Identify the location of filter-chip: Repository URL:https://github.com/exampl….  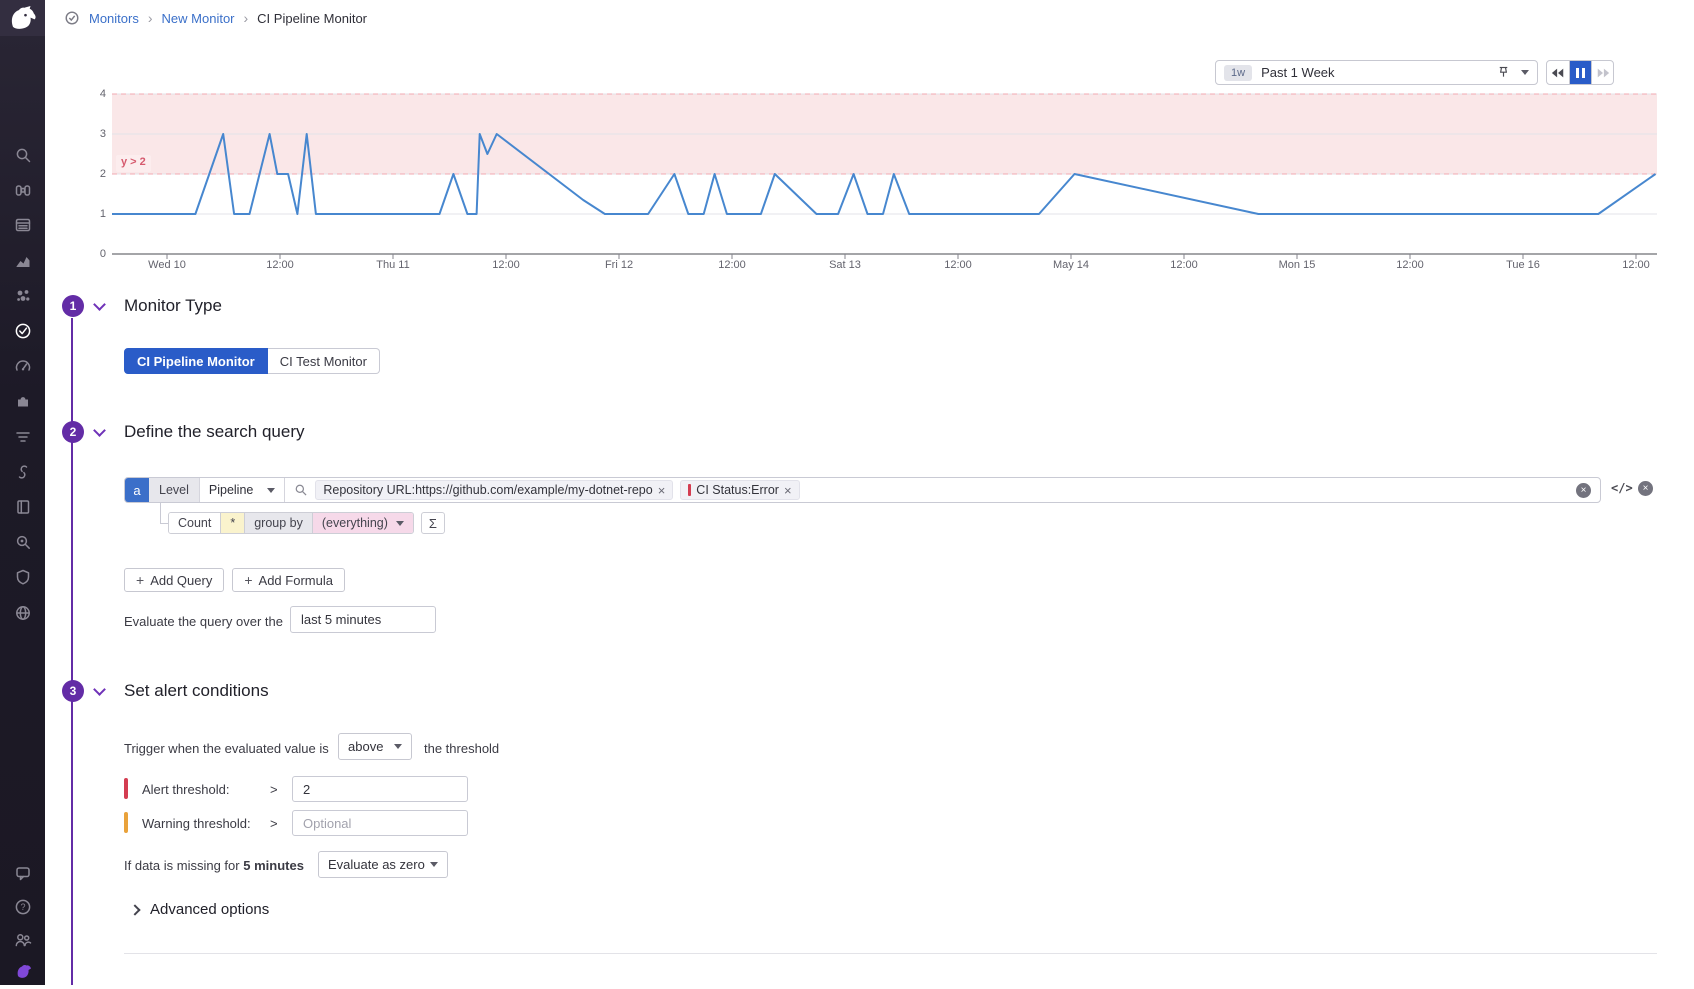
(494, 490).